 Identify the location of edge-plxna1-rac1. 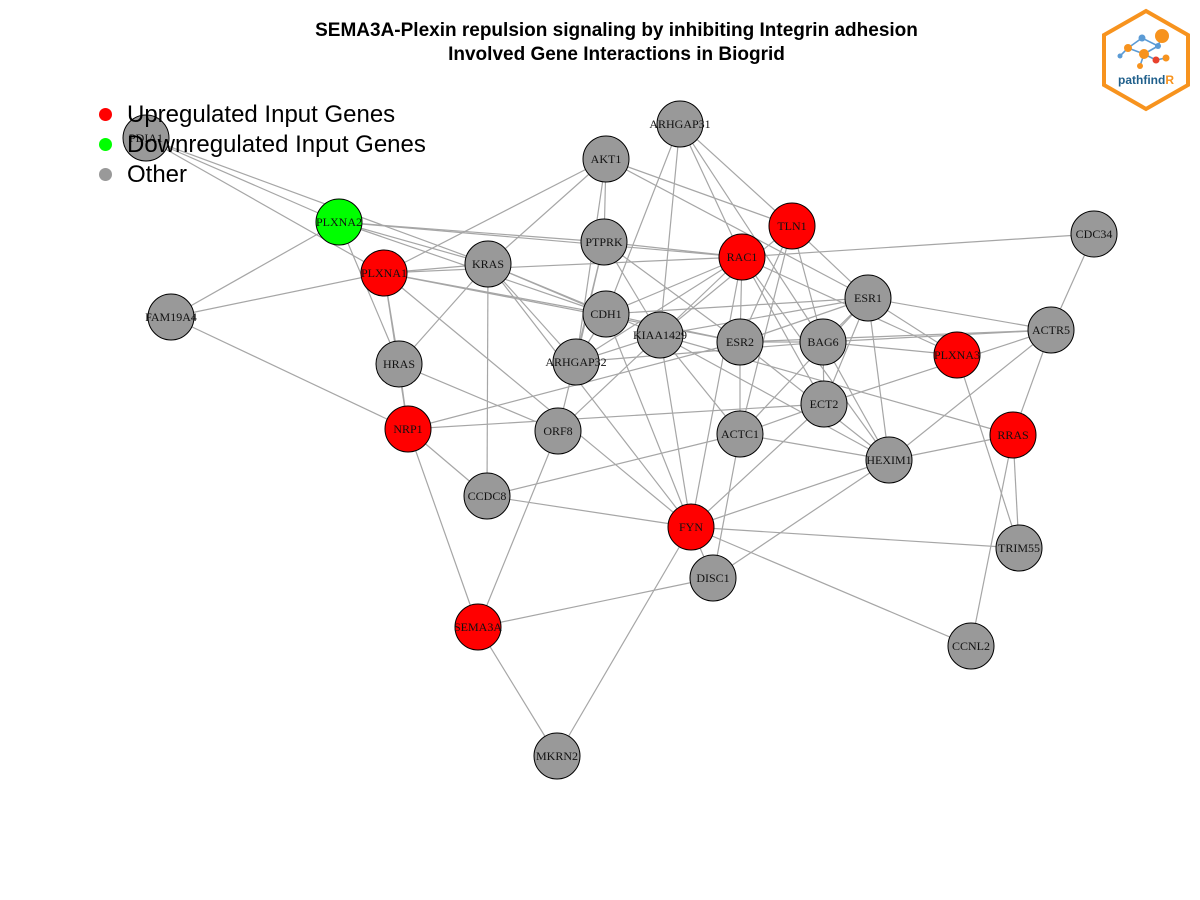
(563, 265).